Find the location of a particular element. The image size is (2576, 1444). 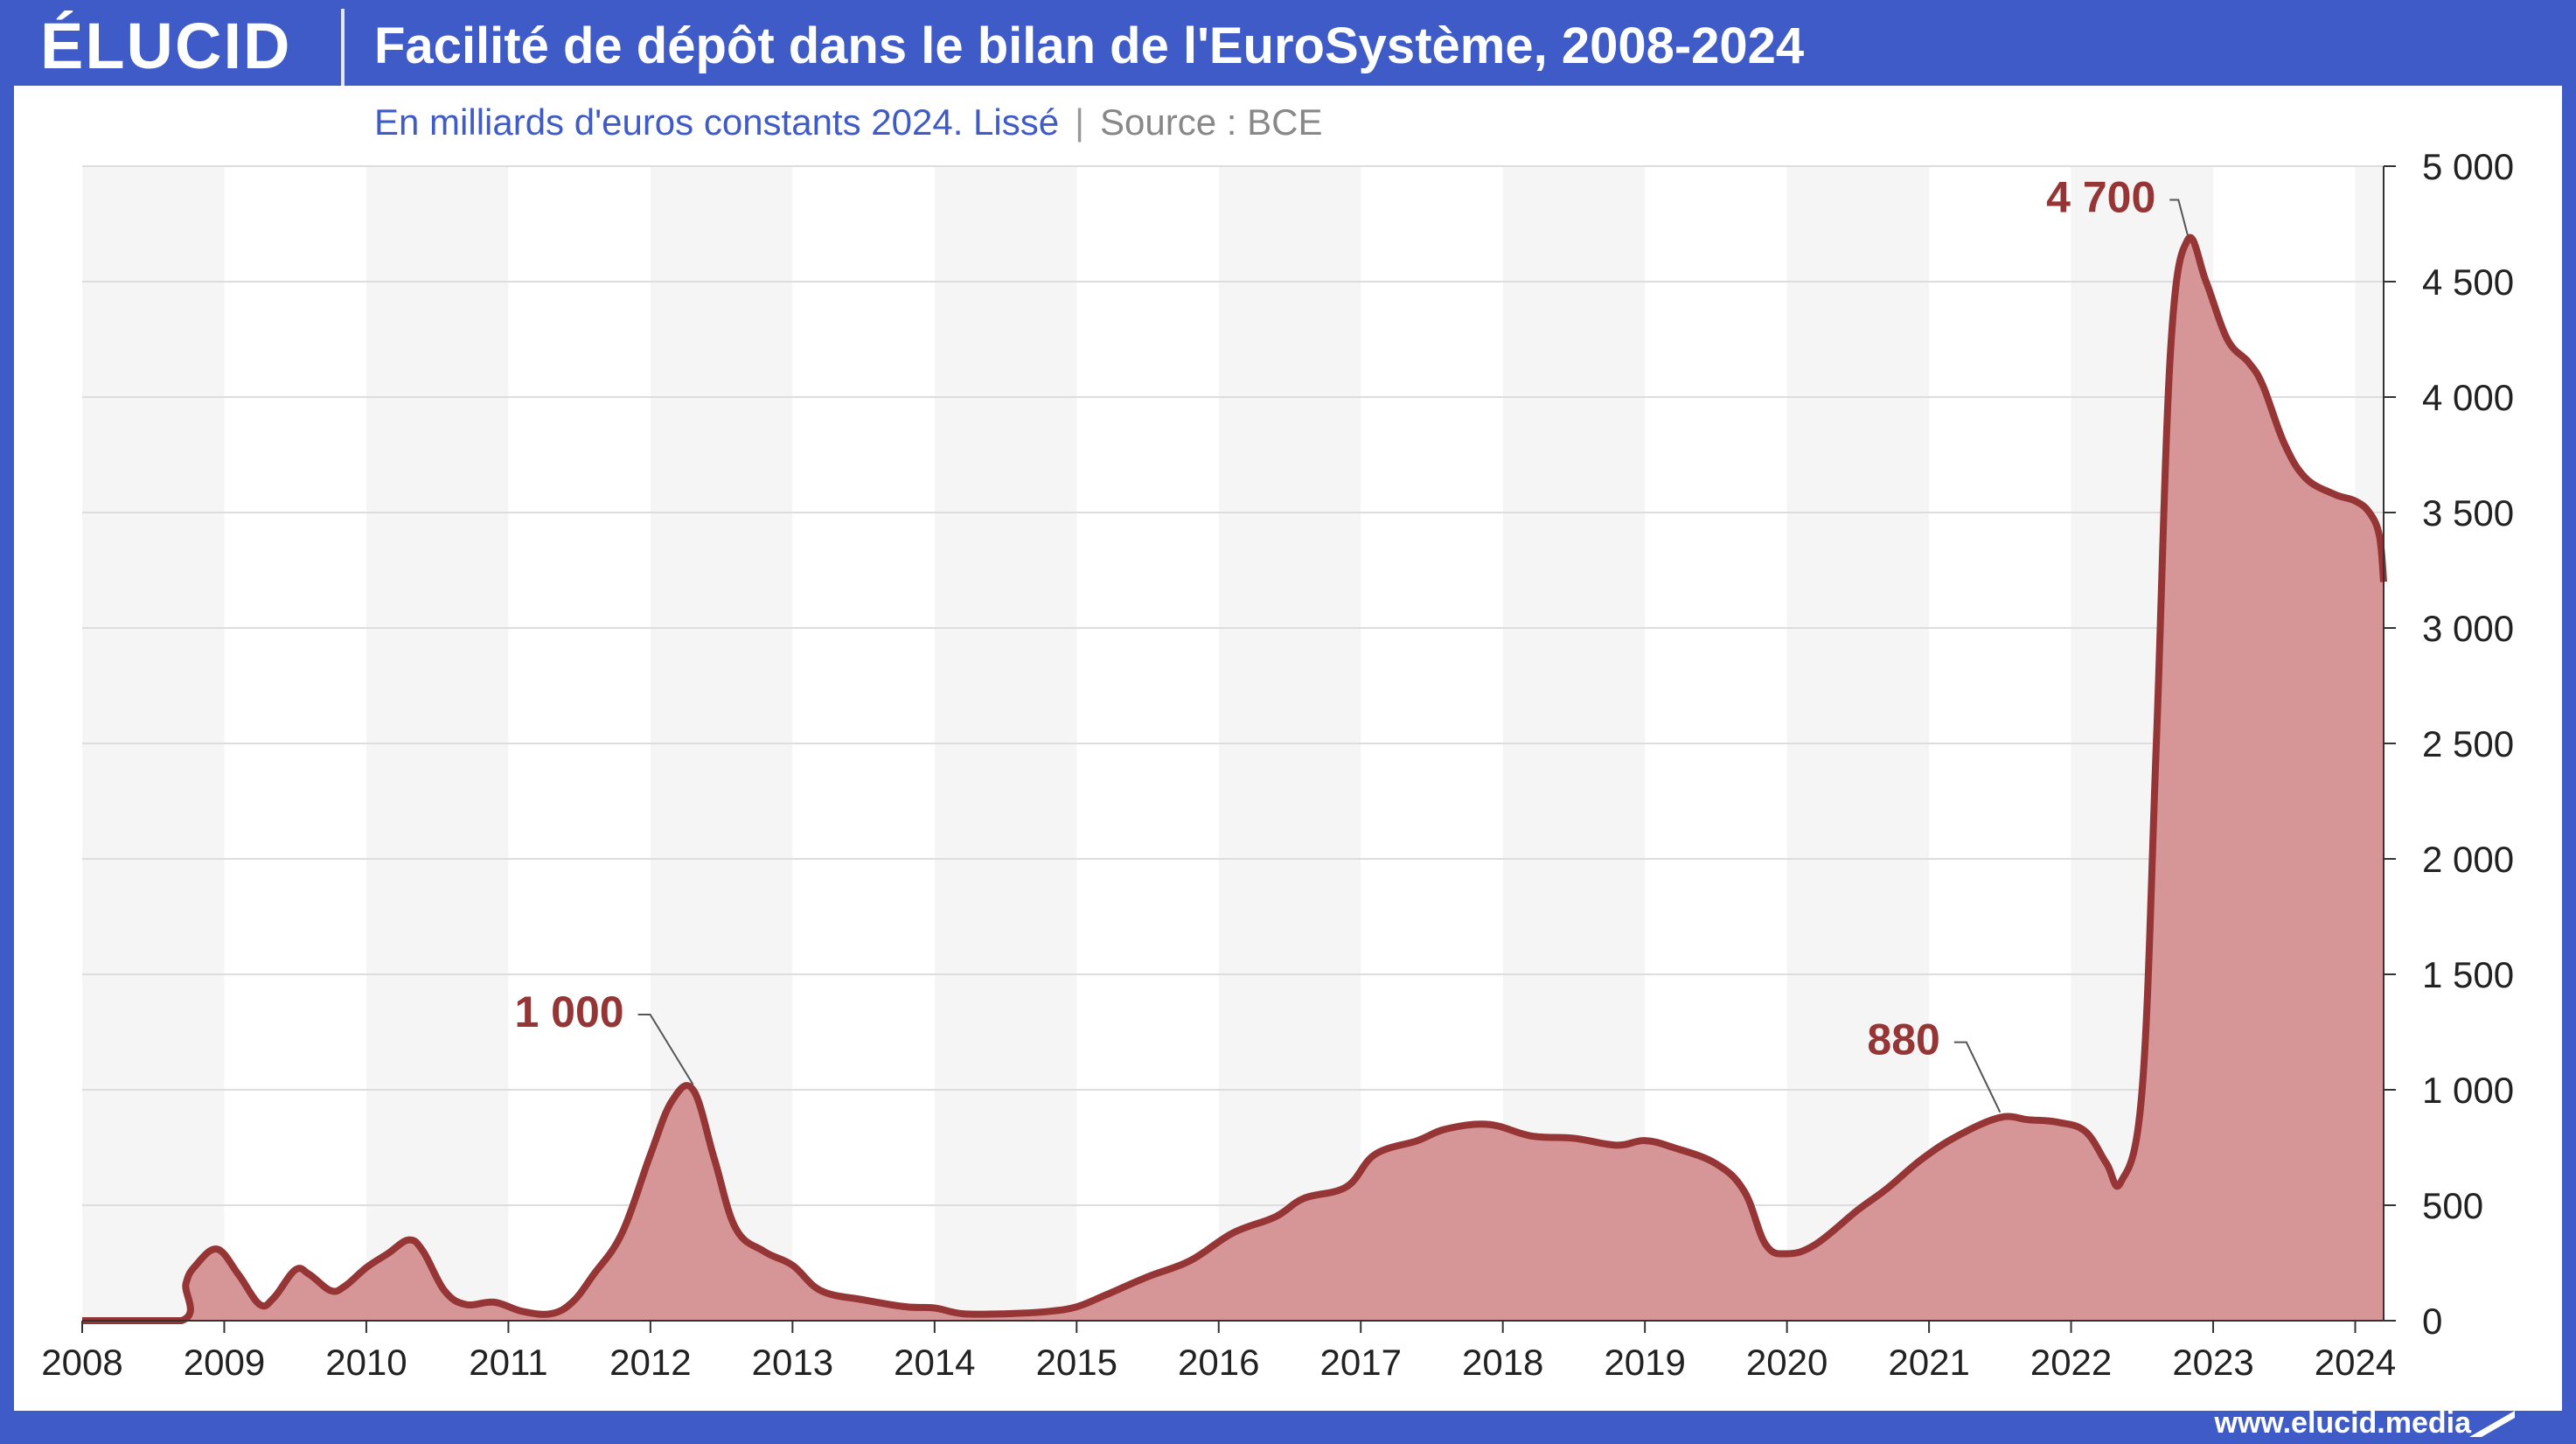

y-tick-label: 4 000 is located at coordinates (2468, 397).